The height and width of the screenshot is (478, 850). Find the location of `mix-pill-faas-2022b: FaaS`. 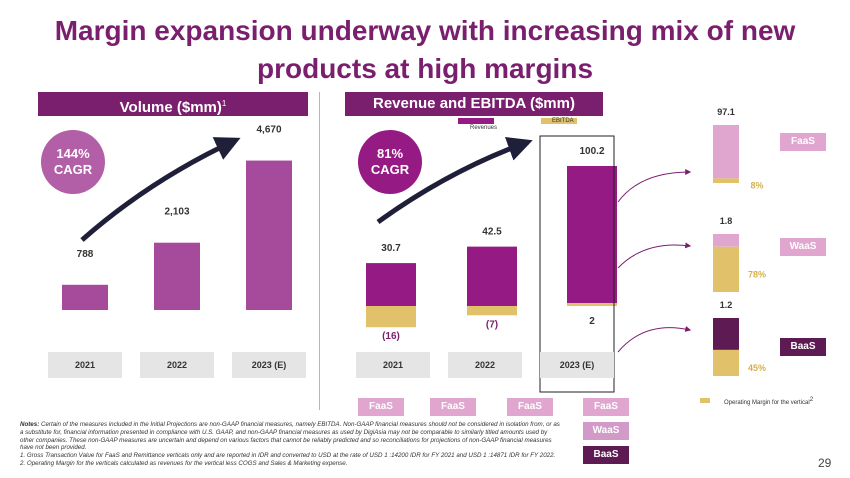

mix-pill-faas-2022b: FaaS is located at coordinates (530, 407).